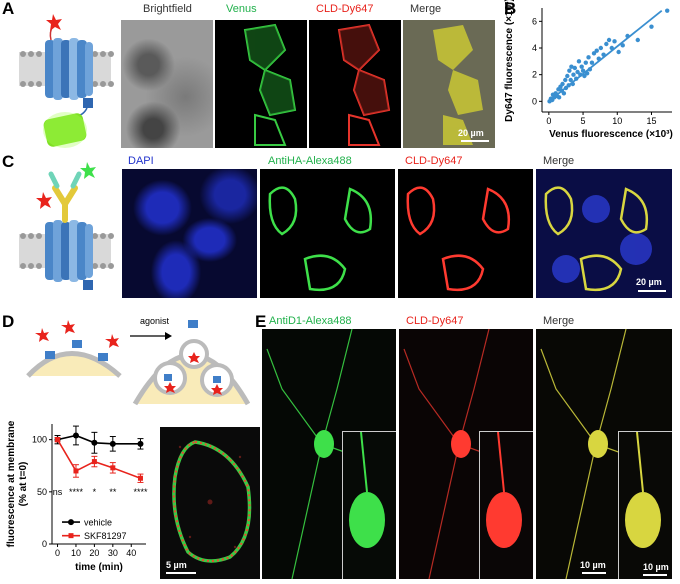 The height and width of the screenshot is (584, 680). Describe the element at coordinates (65, 197) in the screenshot. I see `antibody-icon` at that location.